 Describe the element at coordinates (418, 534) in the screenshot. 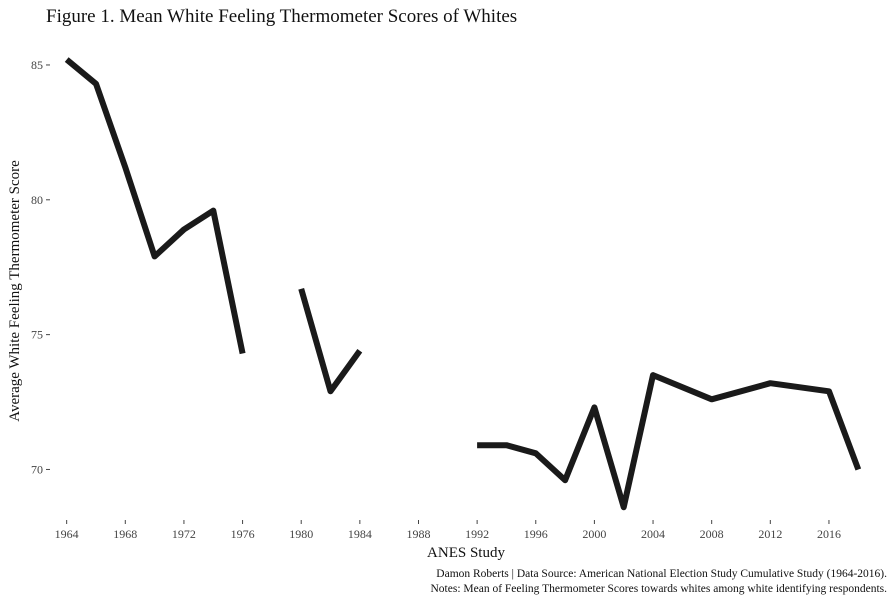

I see `x-tick-label: 1988` at that location.